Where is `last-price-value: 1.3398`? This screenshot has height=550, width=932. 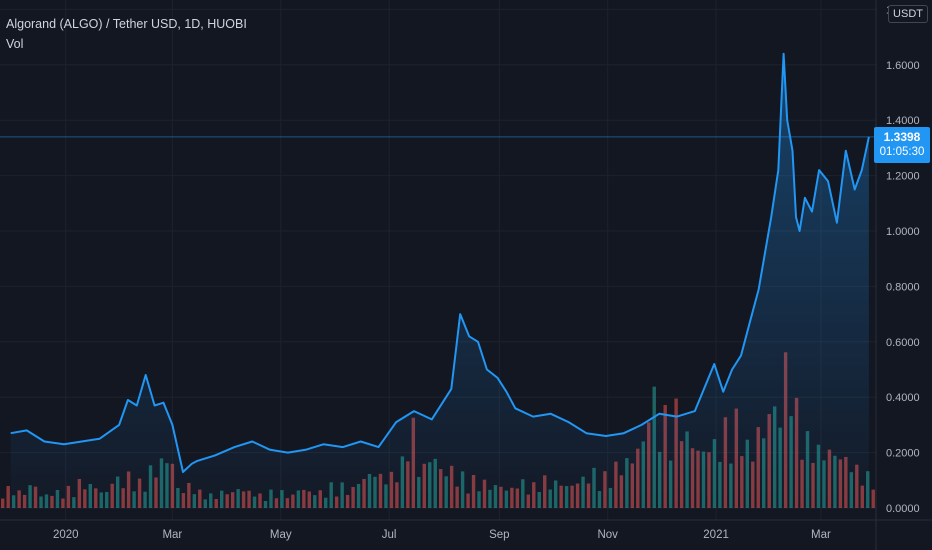 last-price-value: 1.3398 is located at coordinates (902, 137).